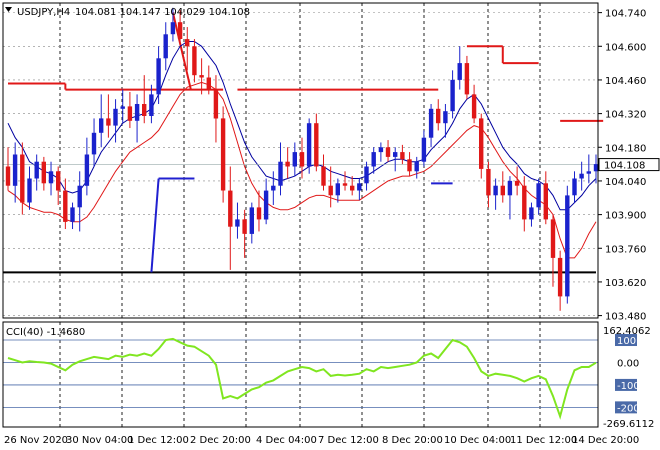 The height and width of the screenshot is (450, 660). Describe the element at coordinates (628, 408) in the screenshot. I see `cci-level-label: -200` at that location.